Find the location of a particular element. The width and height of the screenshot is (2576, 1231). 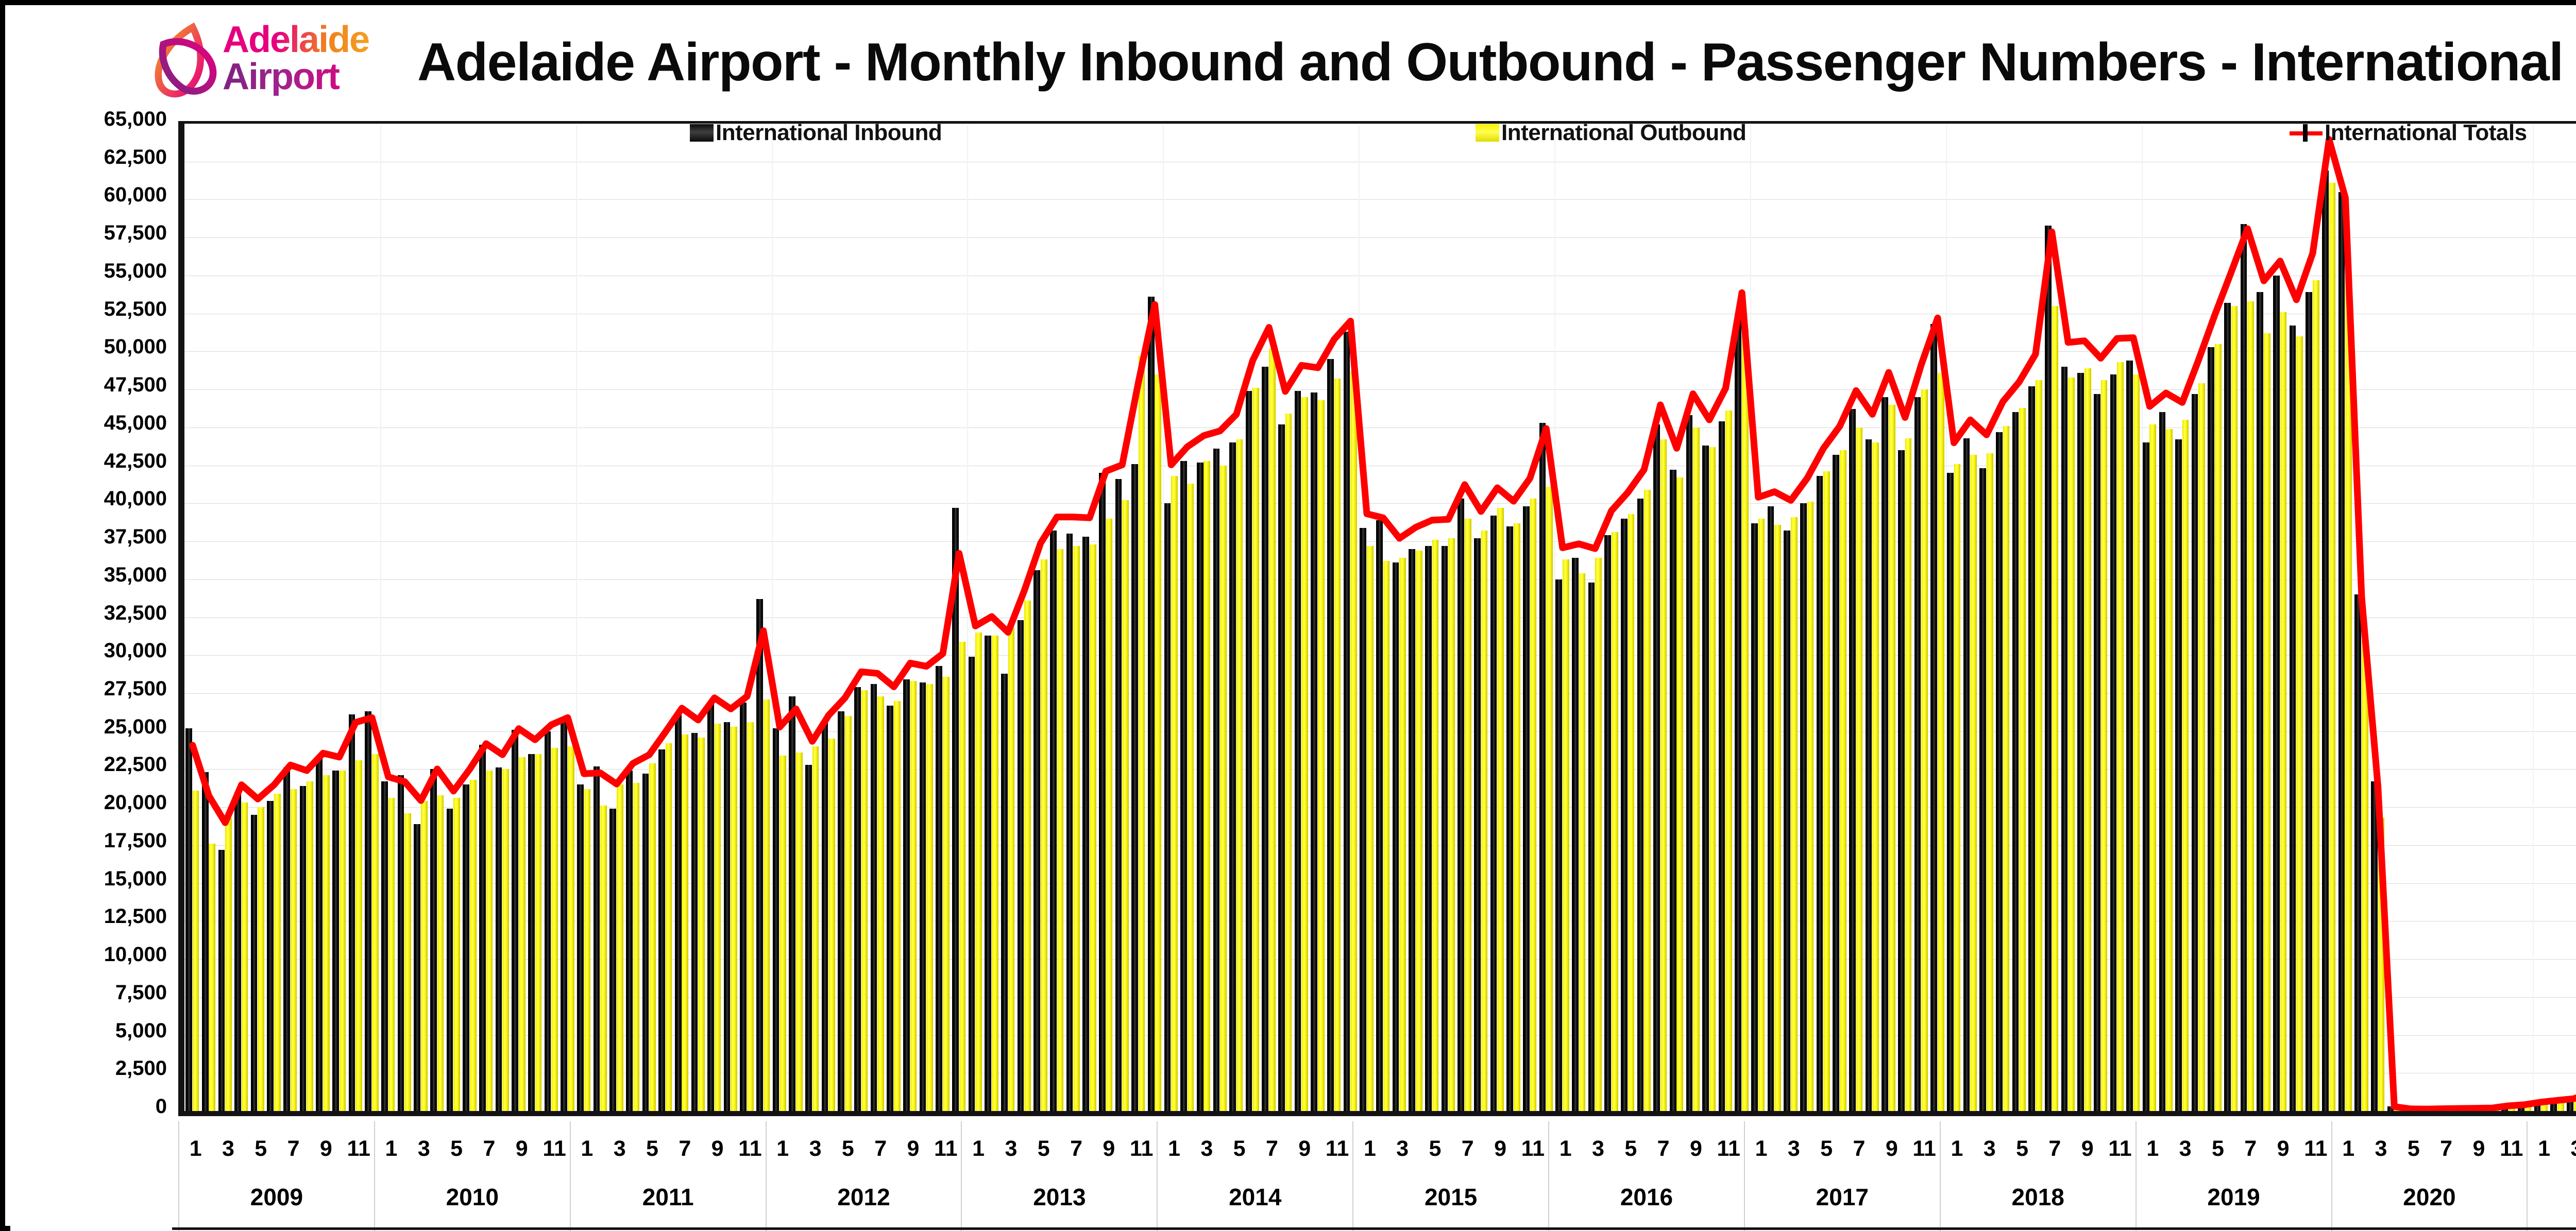

y-axis-left-tick: 15,000 is located at coordinates (135, 878).